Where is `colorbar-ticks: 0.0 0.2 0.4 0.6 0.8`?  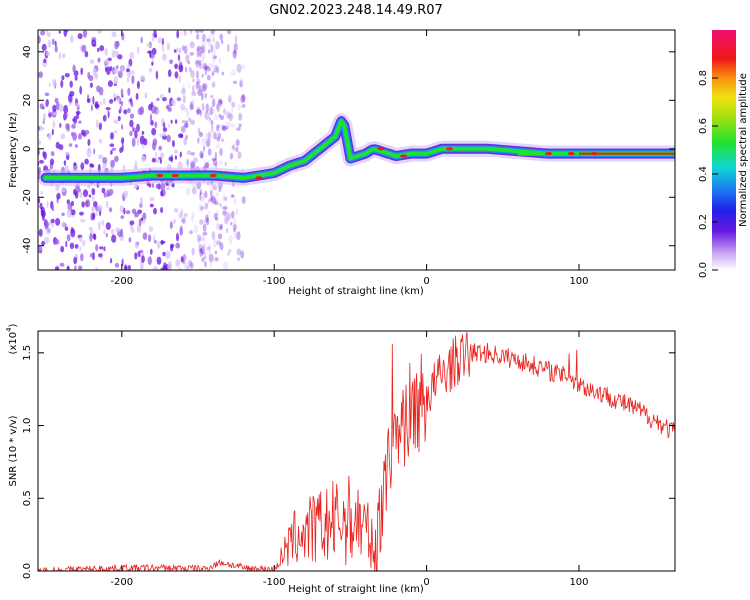
colorbar-ticks: 0.0 0.2 0.4 0.6 0.8 is located at coordinates (708, 174).